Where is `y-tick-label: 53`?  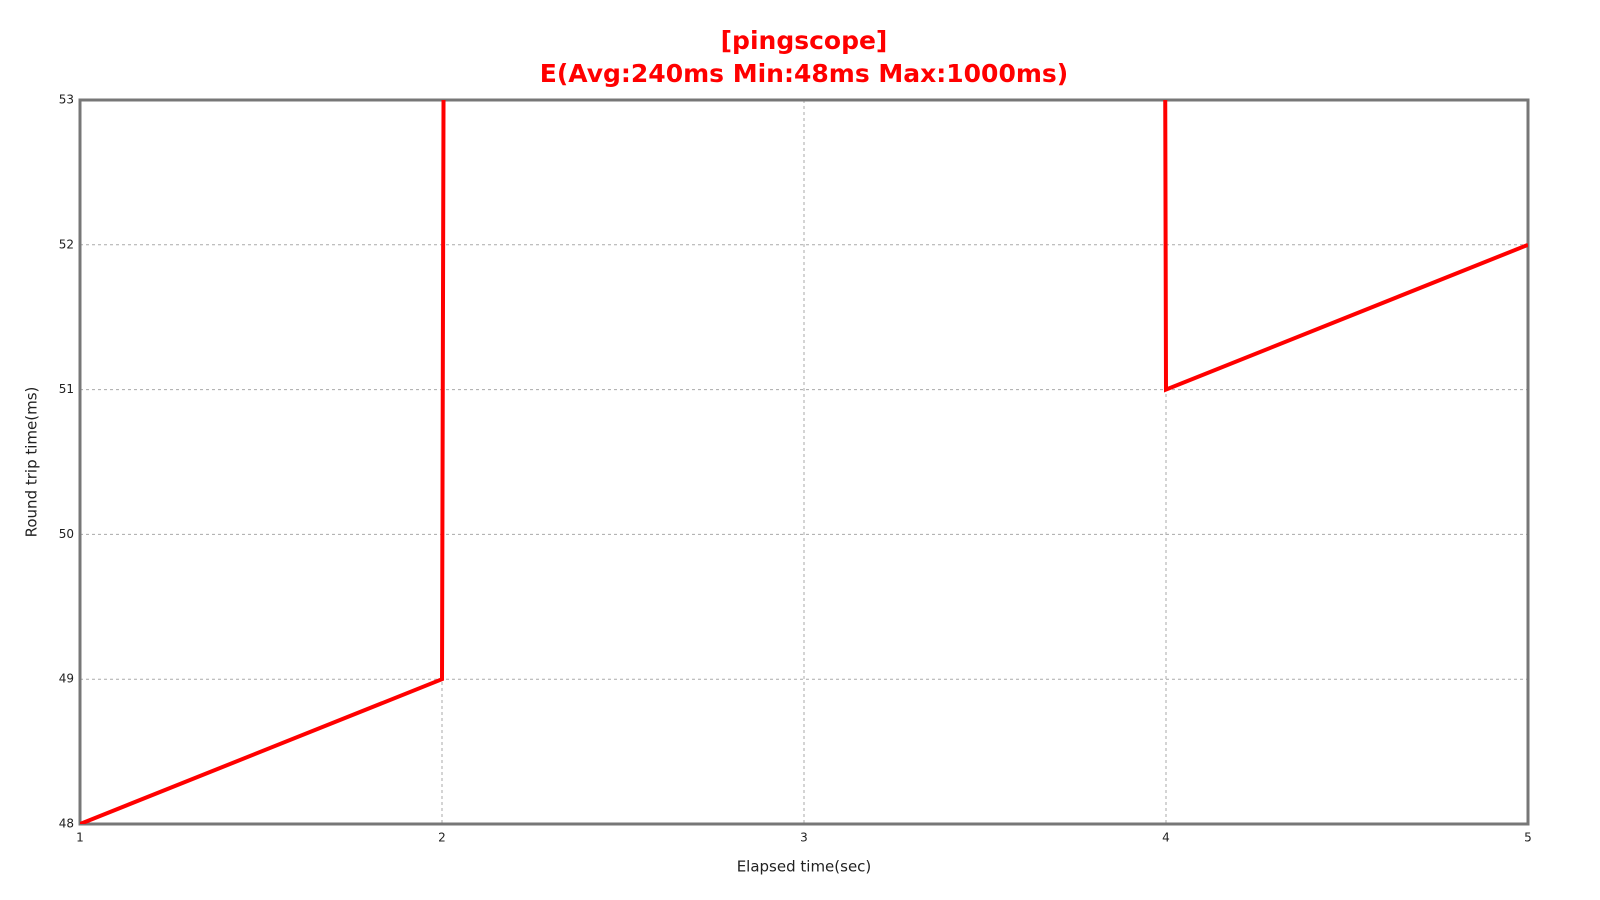 y-tick-label: 53 is located at coordinates (66, 100).